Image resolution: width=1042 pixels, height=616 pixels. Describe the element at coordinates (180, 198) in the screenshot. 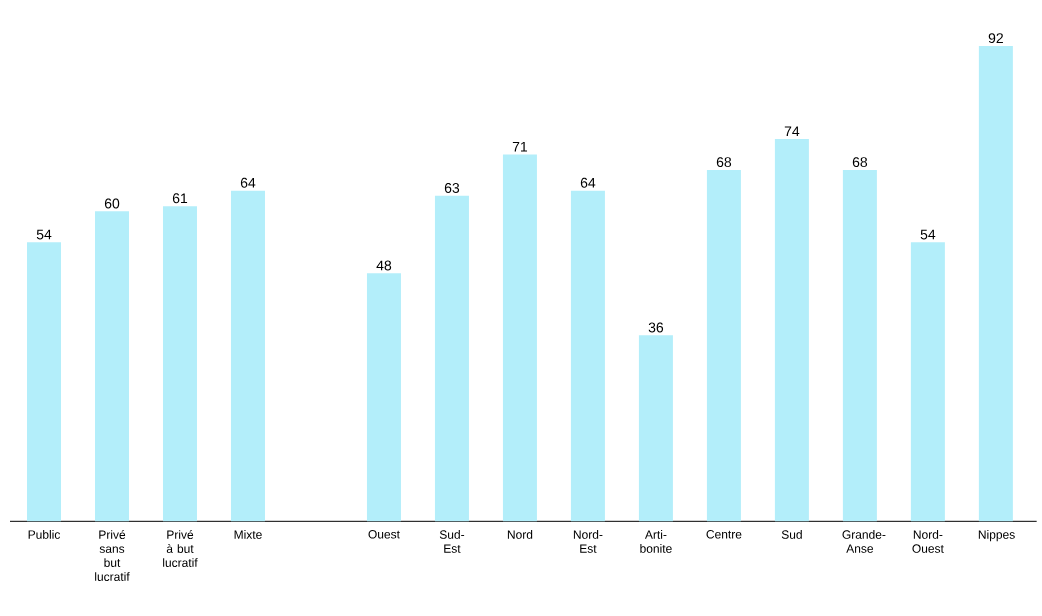

I see `data-label: 61` at that location.